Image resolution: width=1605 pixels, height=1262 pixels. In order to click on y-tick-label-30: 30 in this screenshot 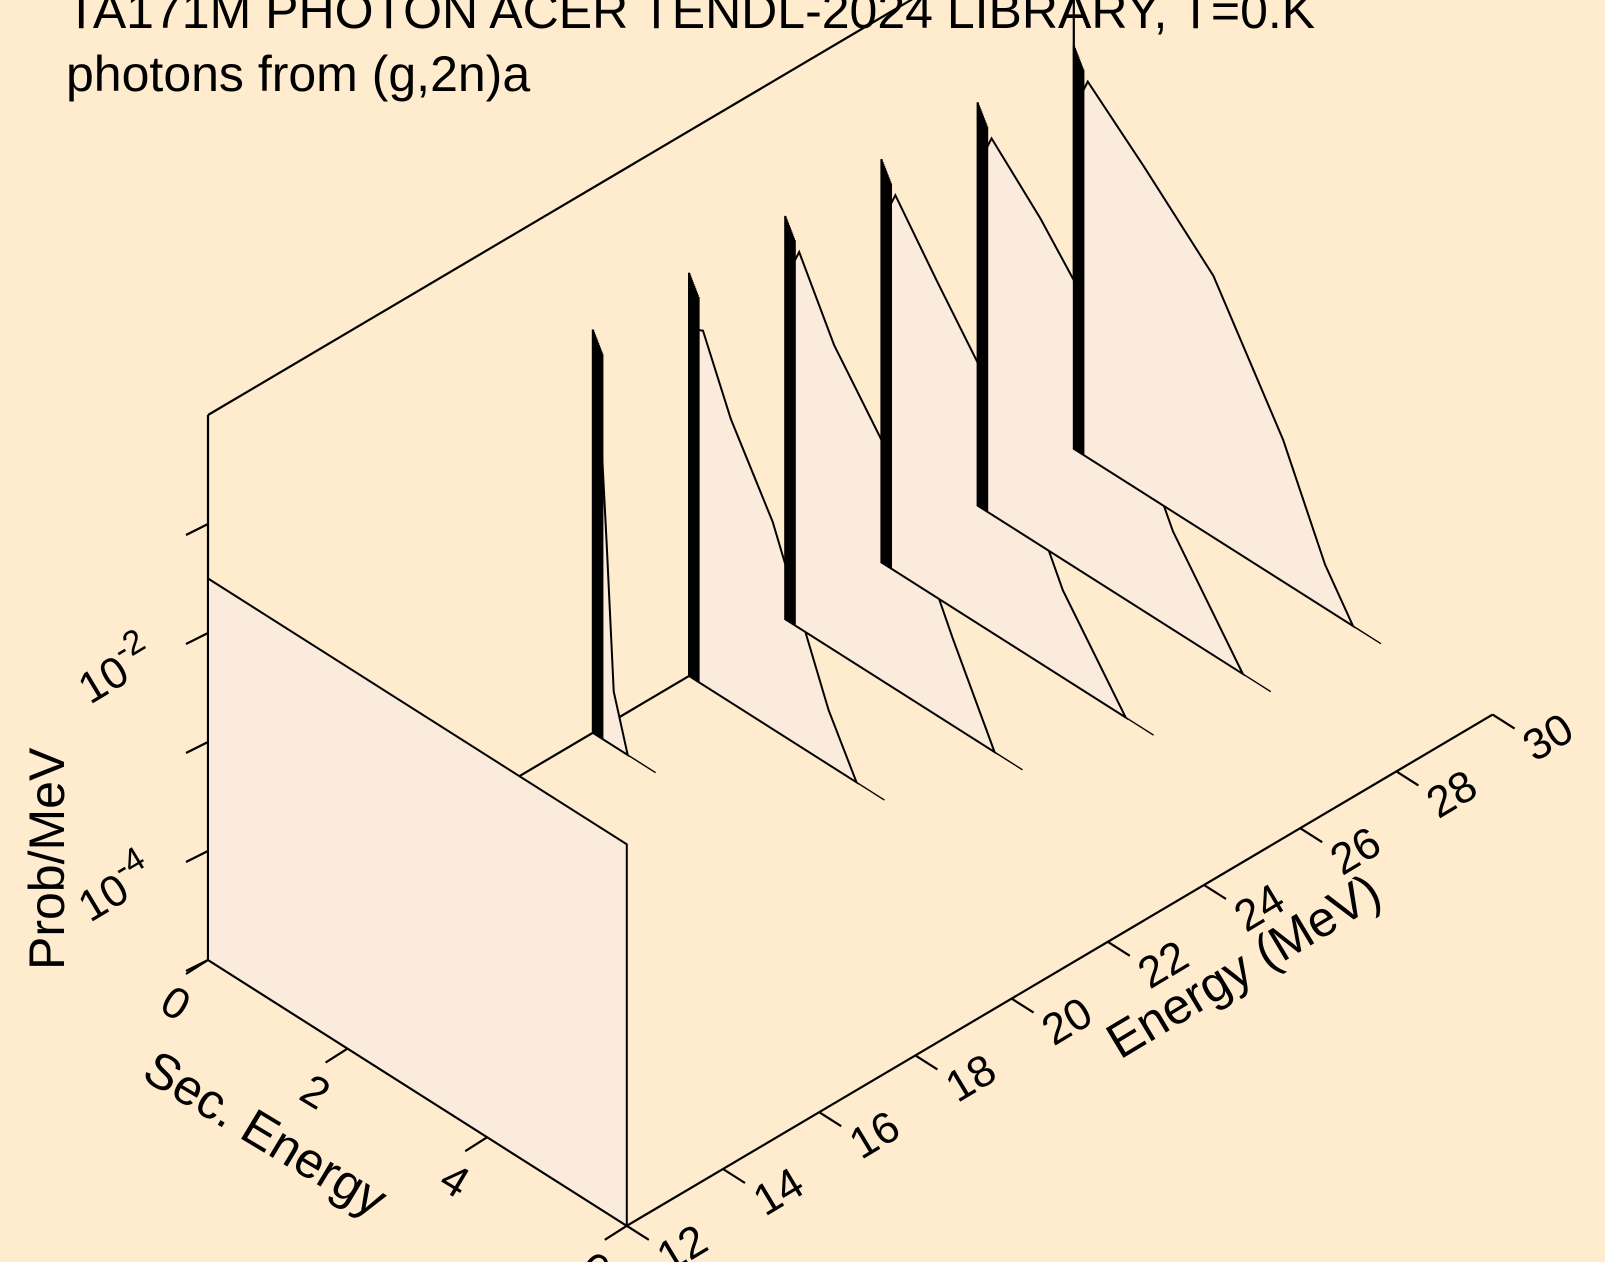, I will do `click(1548, 737)`.